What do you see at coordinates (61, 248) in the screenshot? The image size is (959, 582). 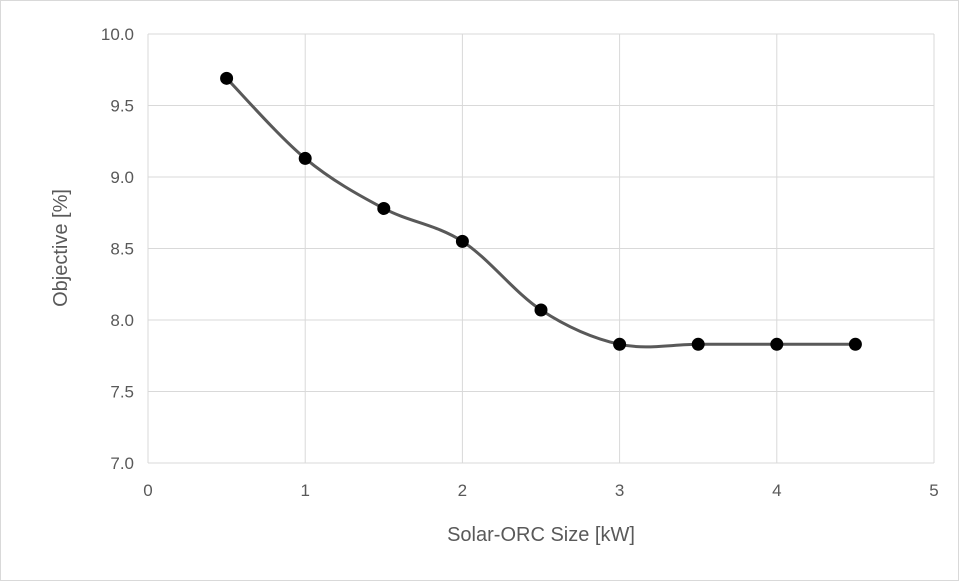 I see `y-axis-title: Objective [%]` at bounding box center [61, 248].